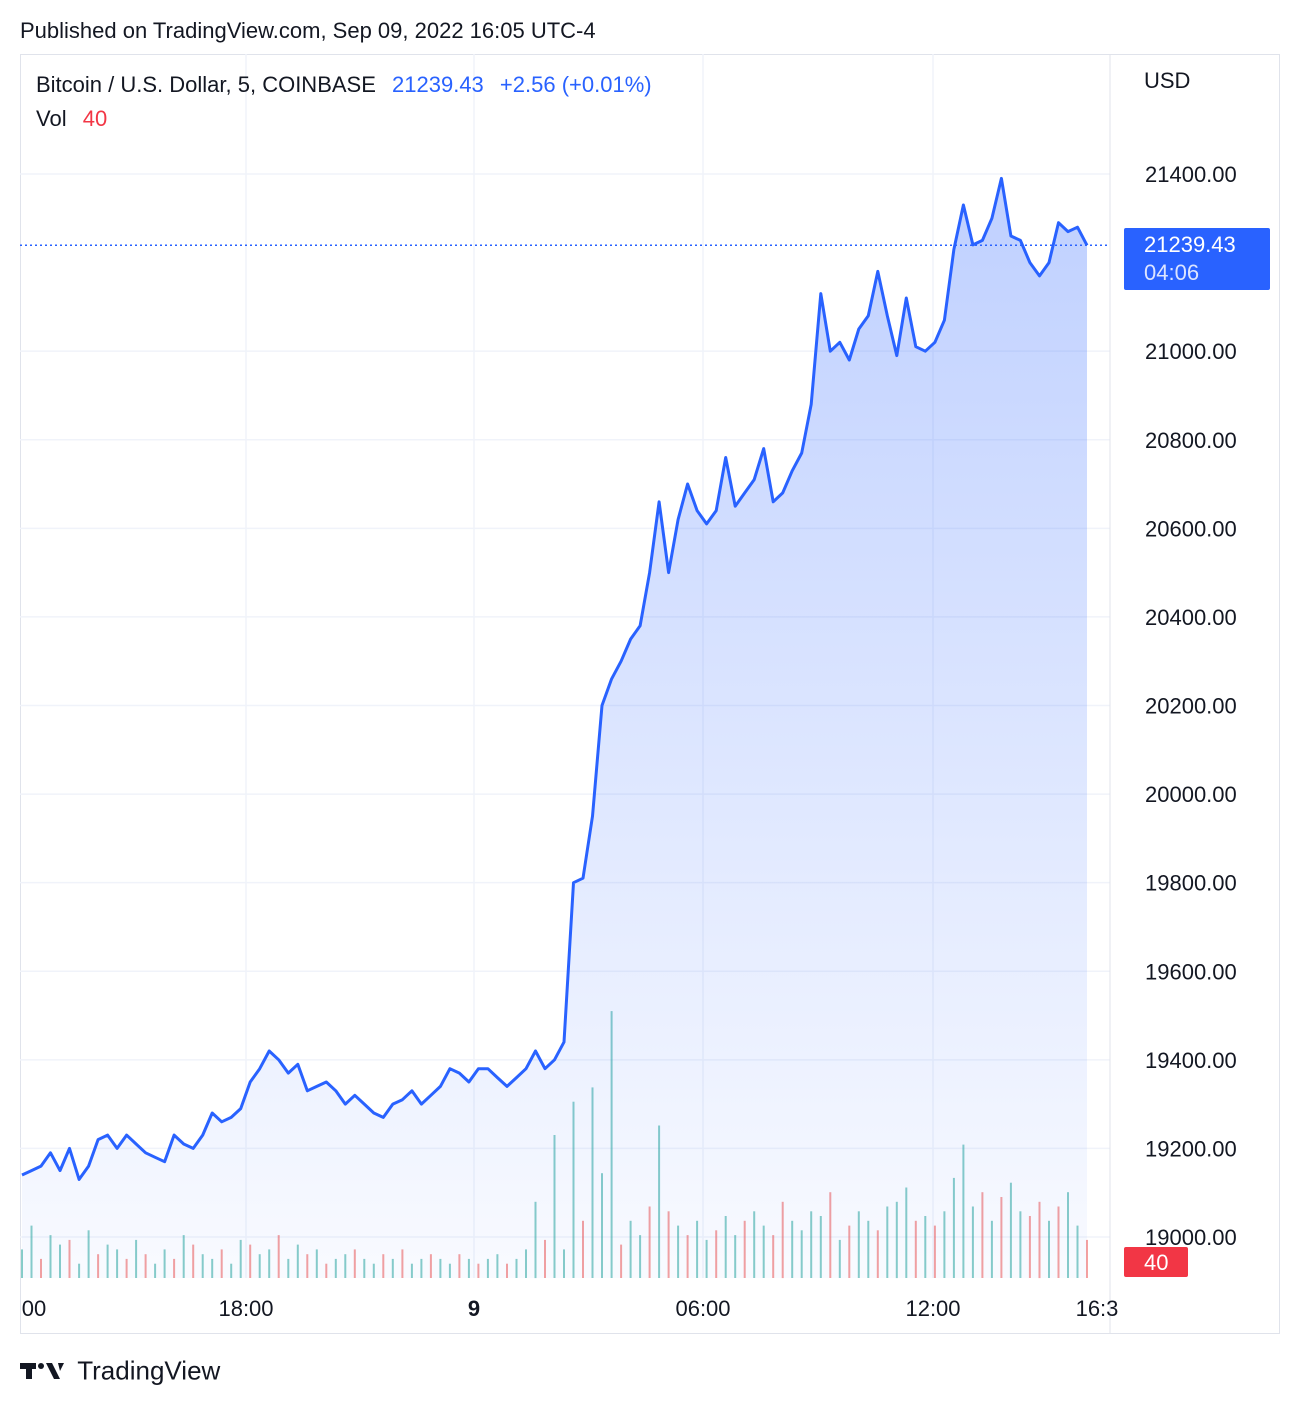  I want to click on volume-label: Vol, so click(51, 118).